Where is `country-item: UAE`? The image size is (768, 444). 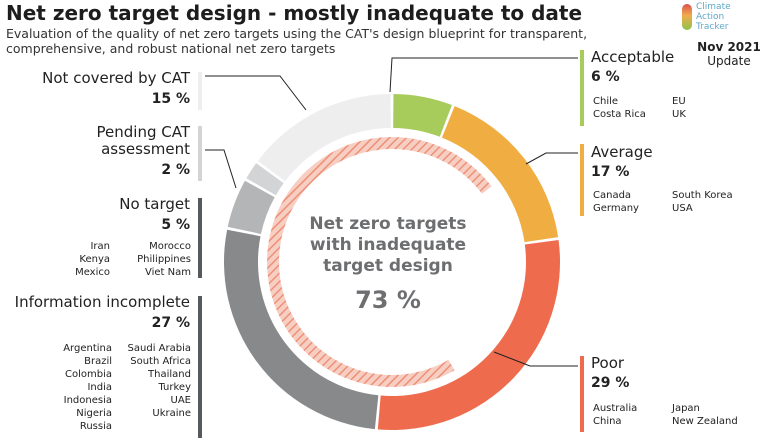 country-item: UAE is located at coordinates (180, 400).